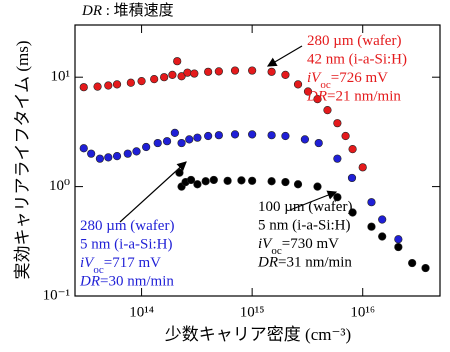  I want to click on x-tick-label: 10¹⁵, so click(252, 312).